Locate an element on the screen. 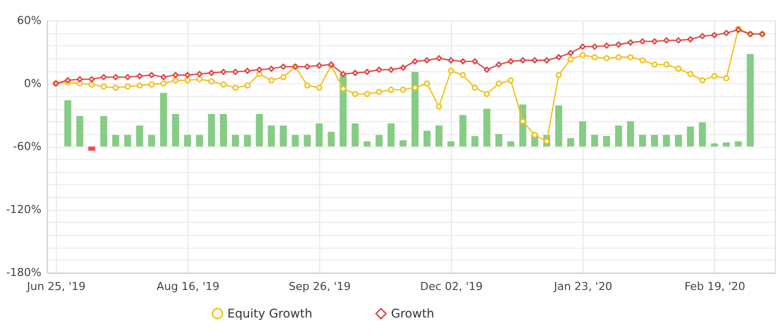 This screenshot has width=780, height=336. y-tick-label: 60% is located at coordinates (29, 20).